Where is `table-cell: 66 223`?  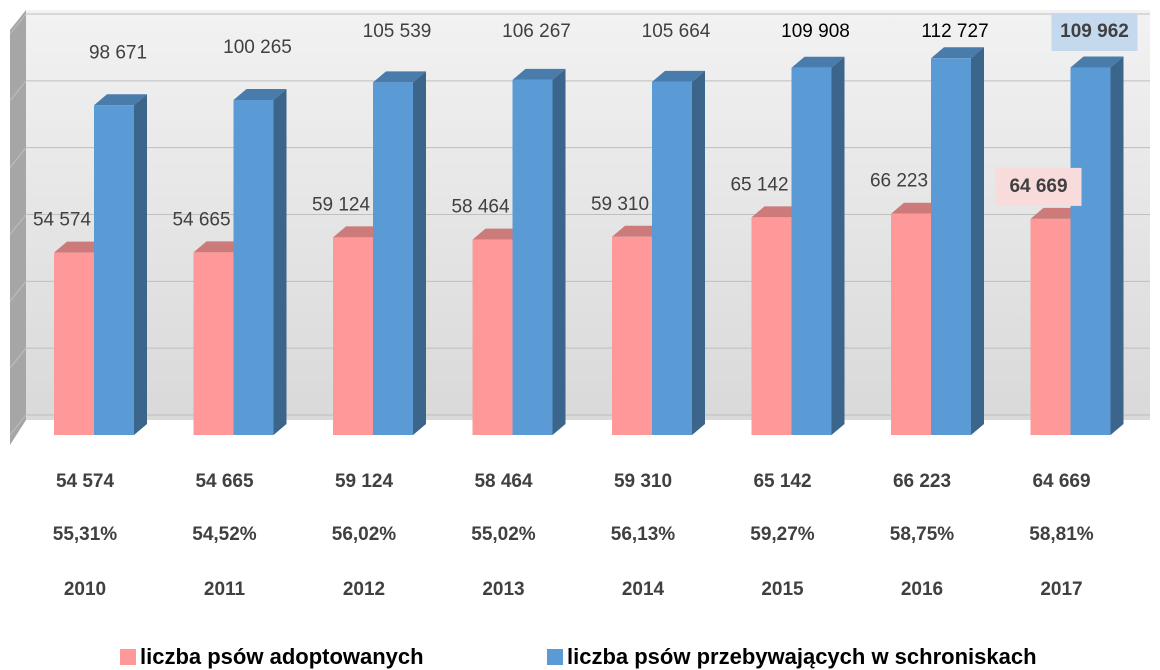
table-cell: 66 223 is located at coordinates (922, 481).